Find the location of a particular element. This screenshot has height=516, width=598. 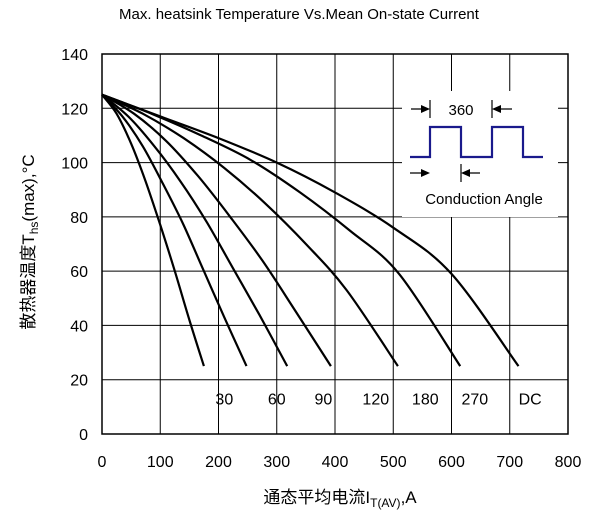

y-tick-label: 0 is located at coordinates (83, 435).